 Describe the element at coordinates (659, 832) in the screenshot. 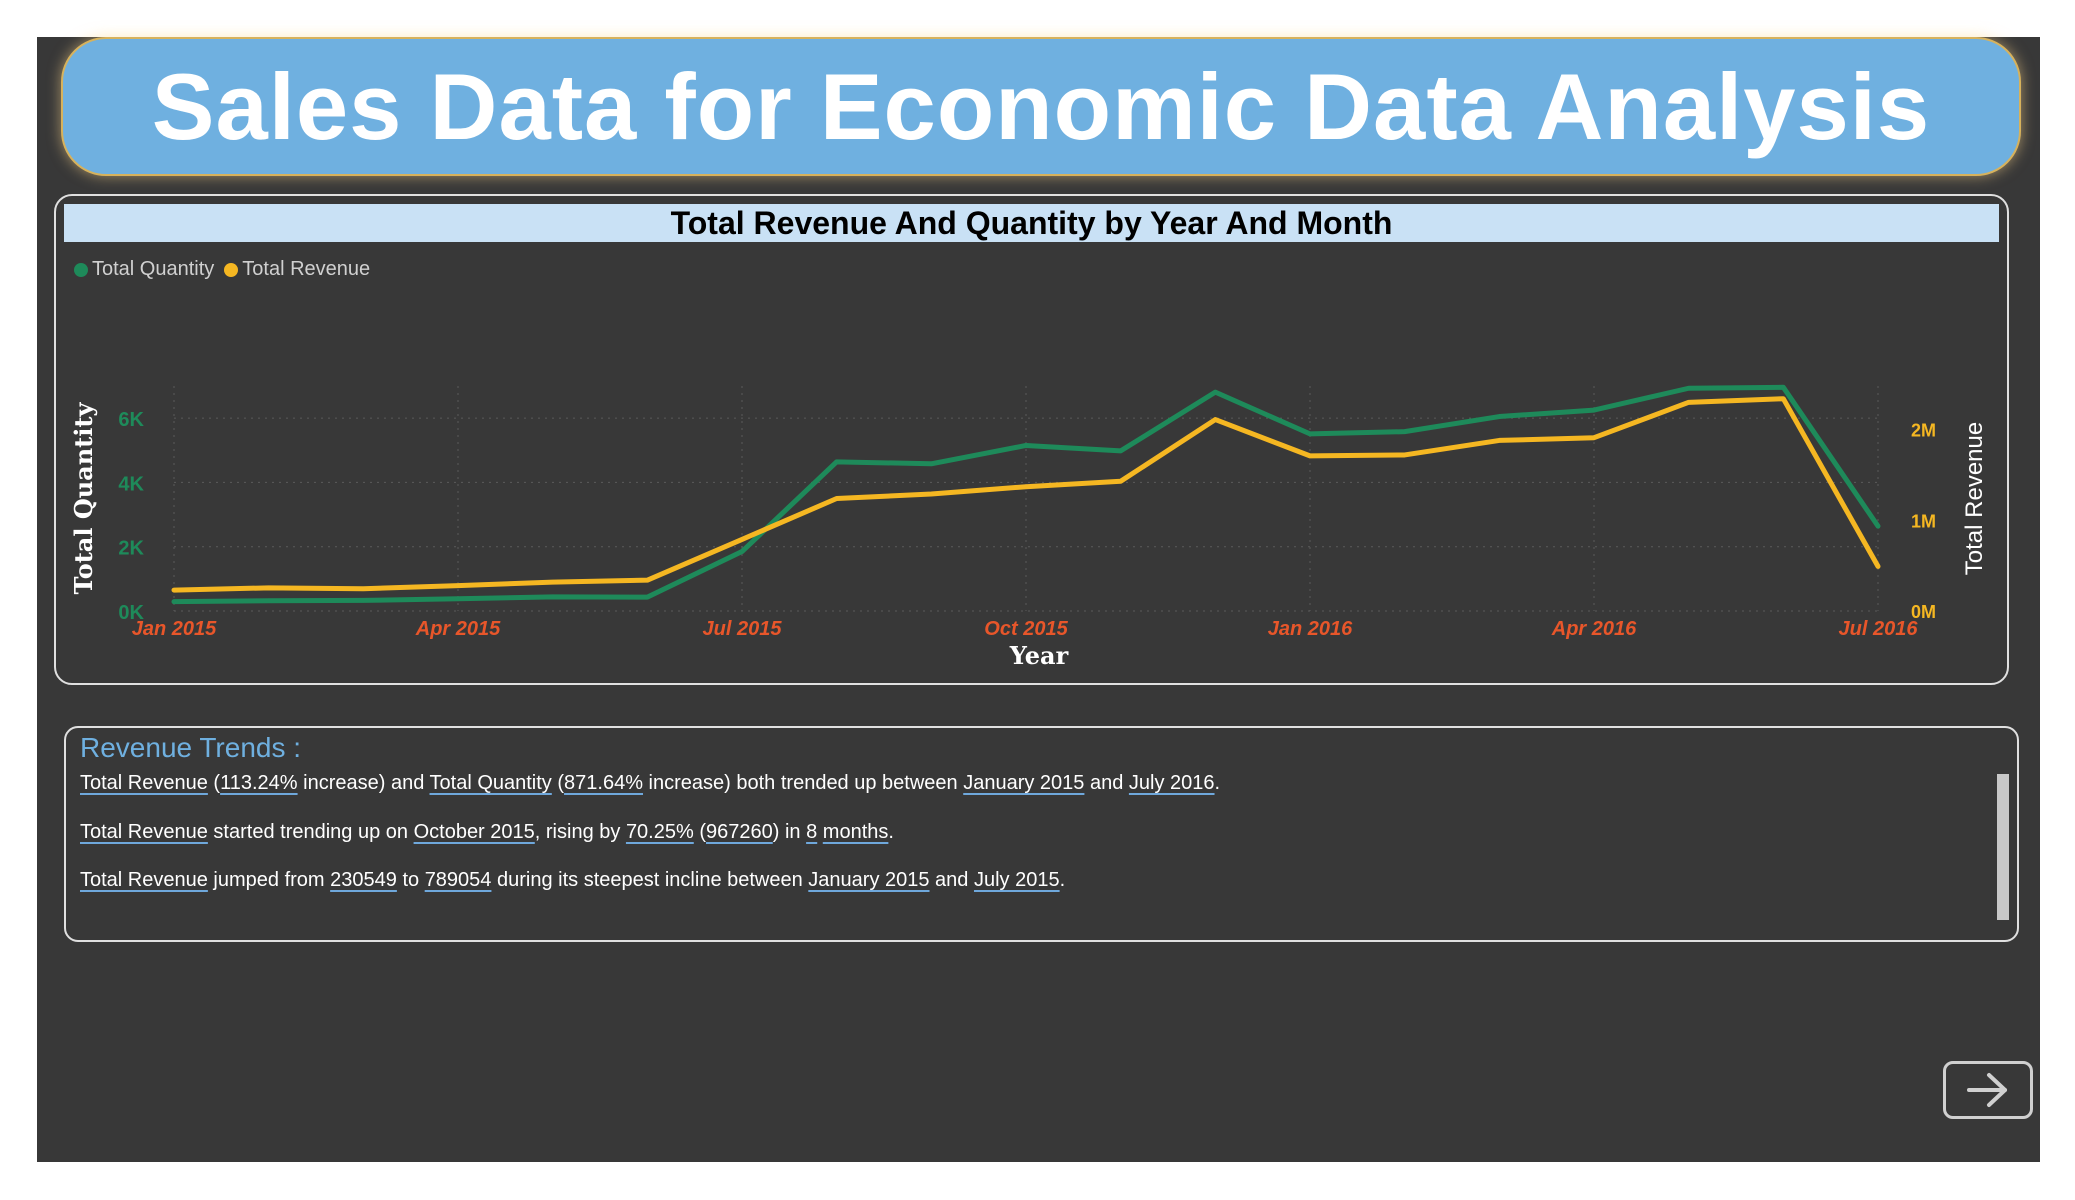

I see `insight-value-link: 70.25%` at that location.